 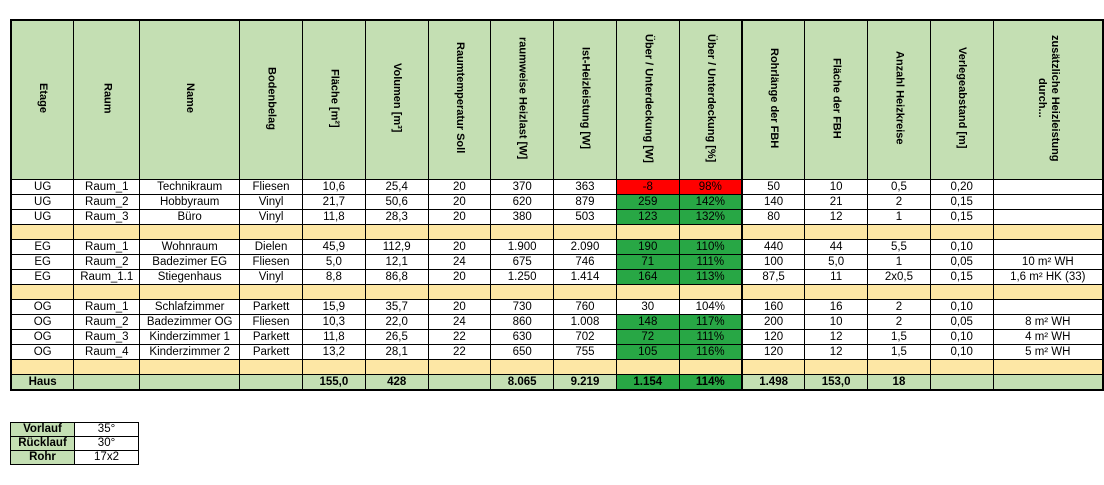 I want to click on table-cell: 370, so click(x=522, y=187).